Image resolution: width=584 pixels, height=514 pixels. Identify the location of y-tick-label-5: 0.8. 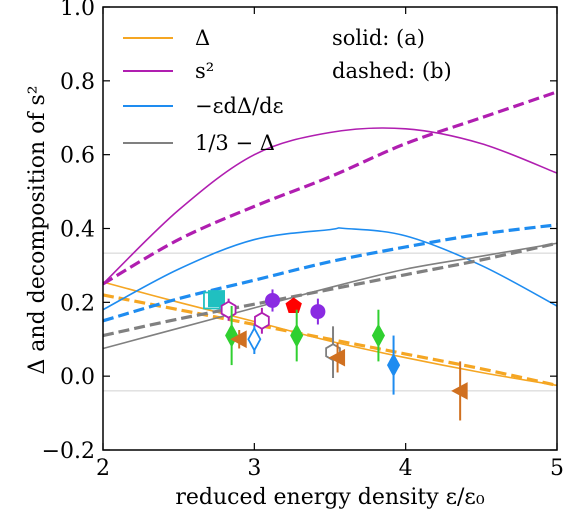
(77, 82).